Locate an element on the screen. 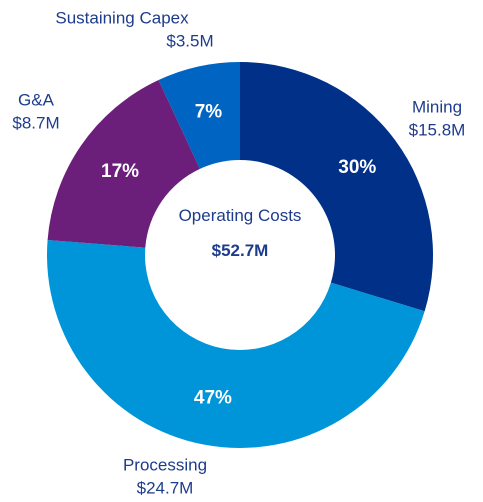 This screenshot has height=502, width=483. category-label: Mining is located at coordinates (437, 106).